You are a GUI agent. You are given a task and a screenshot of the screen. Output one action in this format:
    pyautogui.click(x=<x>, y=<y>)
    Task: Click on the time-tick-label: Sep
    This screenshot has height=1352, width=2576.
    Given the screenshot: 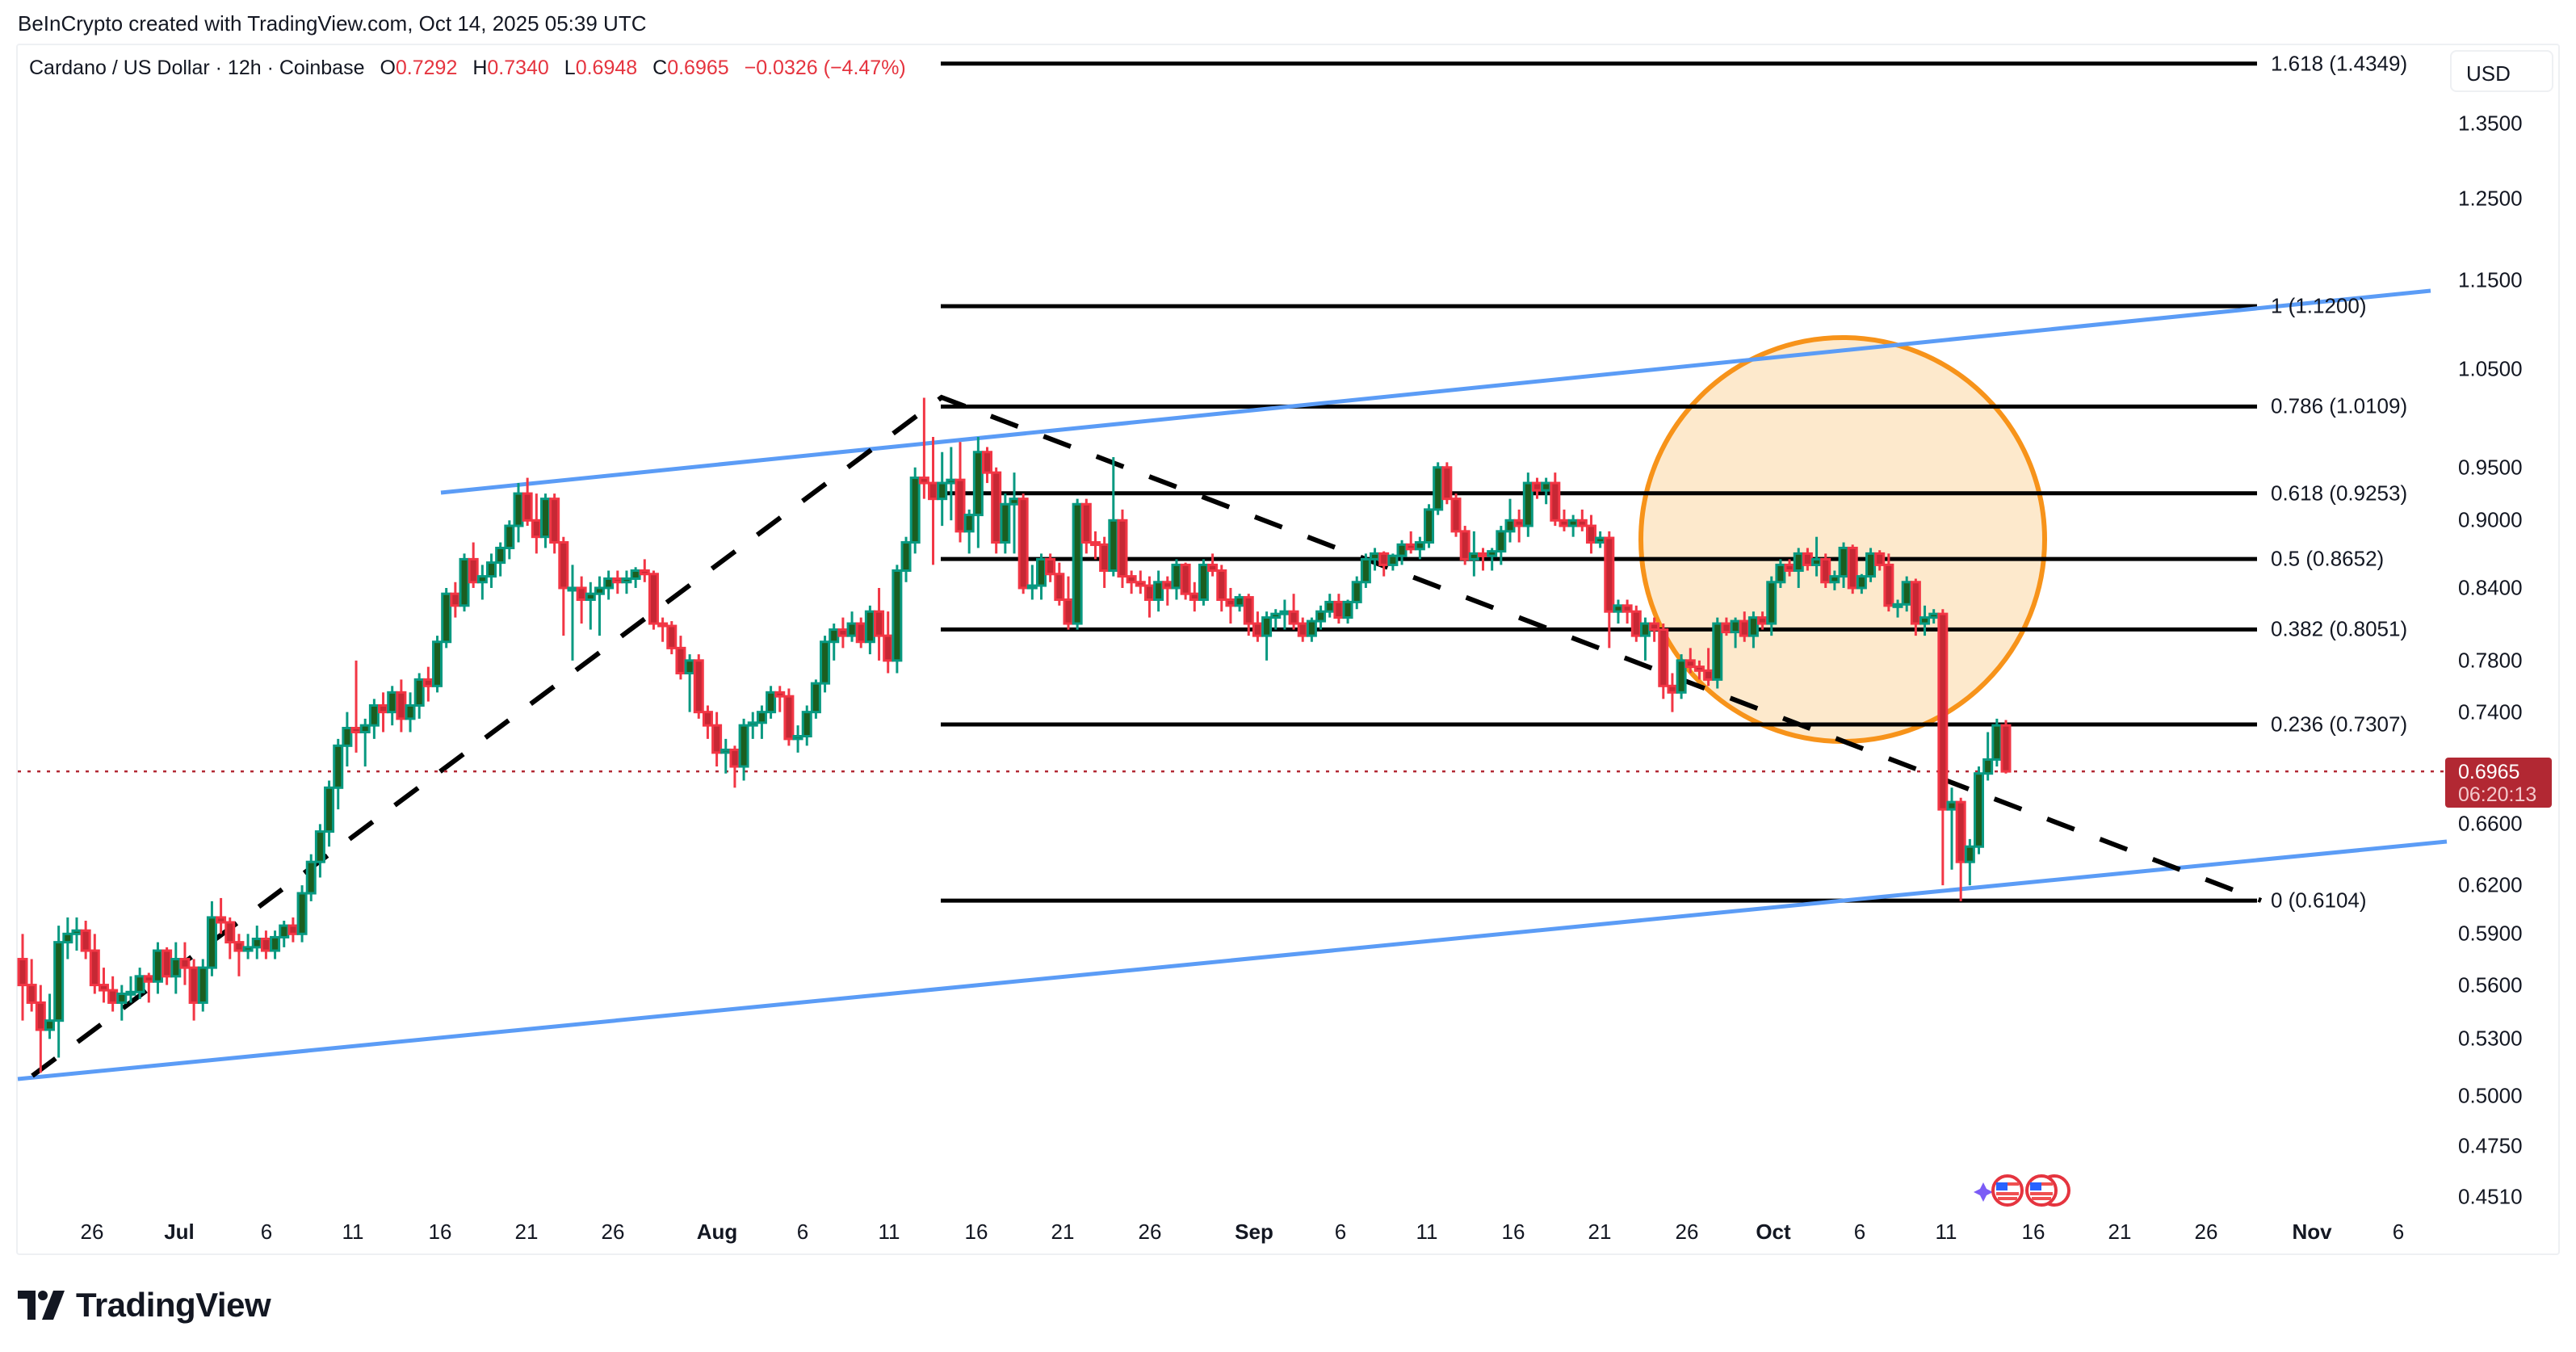 What is the action you would take?
    pyautogui.click(x=1254, y=1232)
    